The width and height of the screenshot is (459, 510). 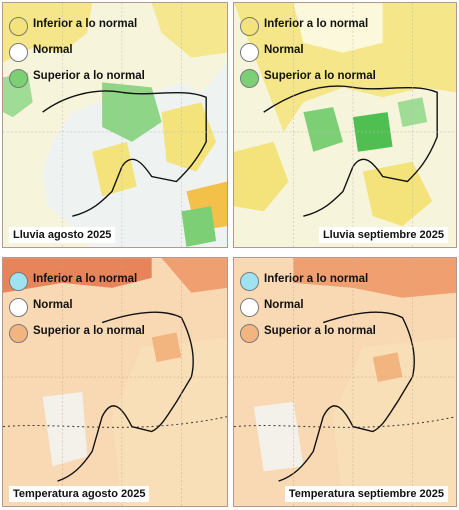 What do you see at coordinates (79, 494) in the screenshot?
I see `panel-caption: Temperatura agosto 2025` at bounding box center [79, 494].